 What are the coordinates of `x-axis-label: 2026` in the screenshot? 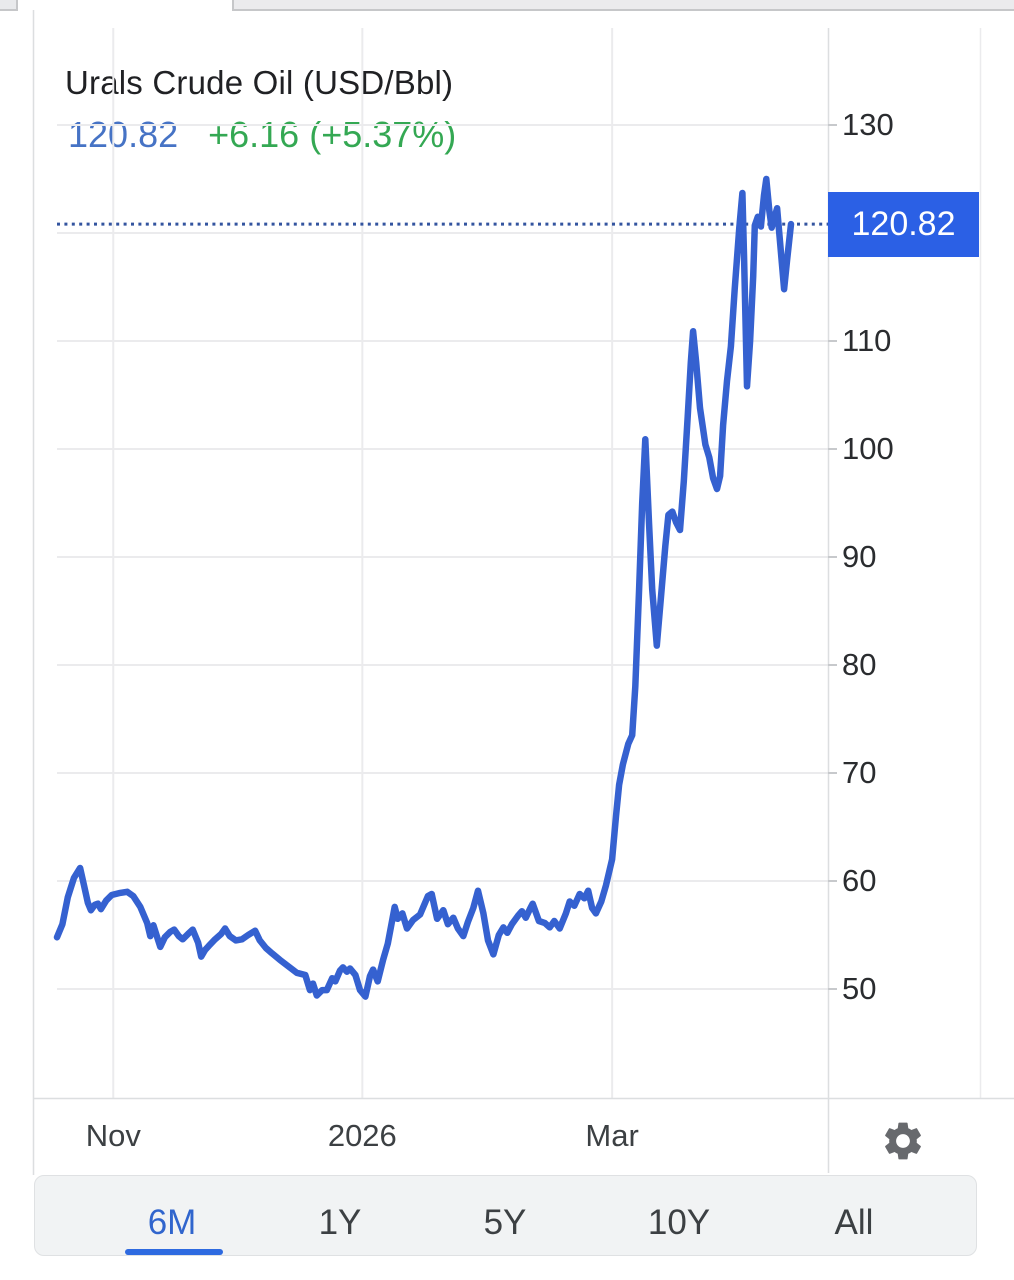 It's located at (362, 1135).